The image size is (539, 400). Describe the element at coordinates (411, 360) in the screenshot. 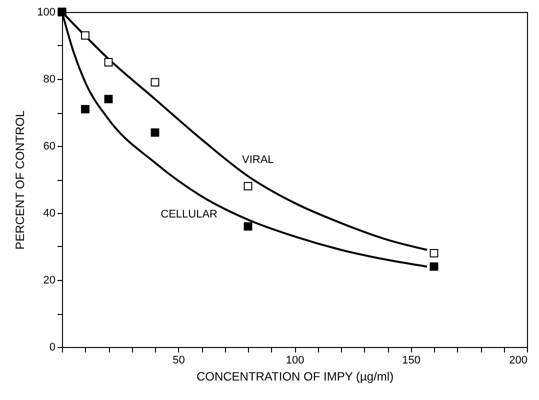

I see `x-tick-label: 150` at that location.